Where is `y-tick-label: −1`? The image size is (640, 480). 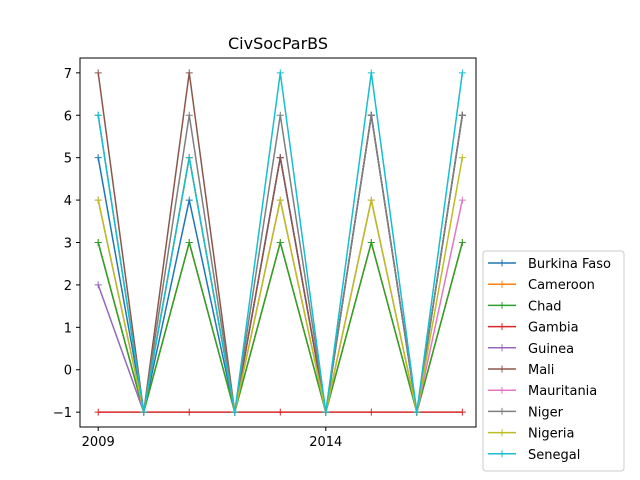
y-tick-label: −1 is located at coordinates (62, 413).